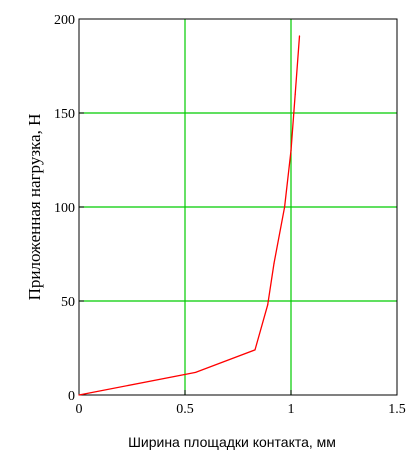 The image size is (408, 464). I want to click on y-tick-label: 100, so click(64, 208).